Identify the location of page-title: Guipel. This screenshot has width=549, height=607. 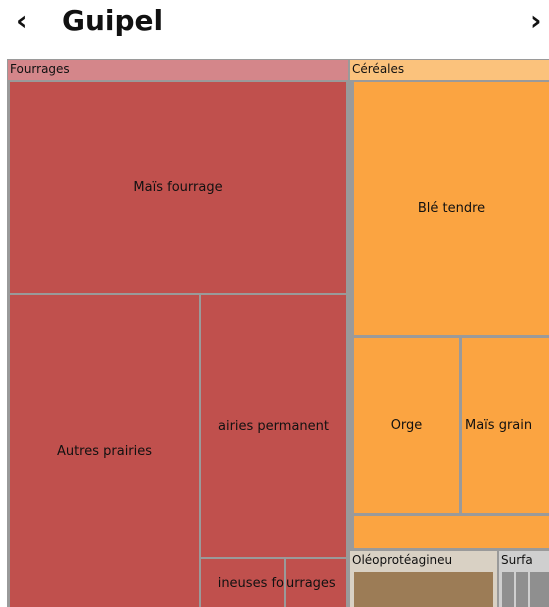
(113, 20).